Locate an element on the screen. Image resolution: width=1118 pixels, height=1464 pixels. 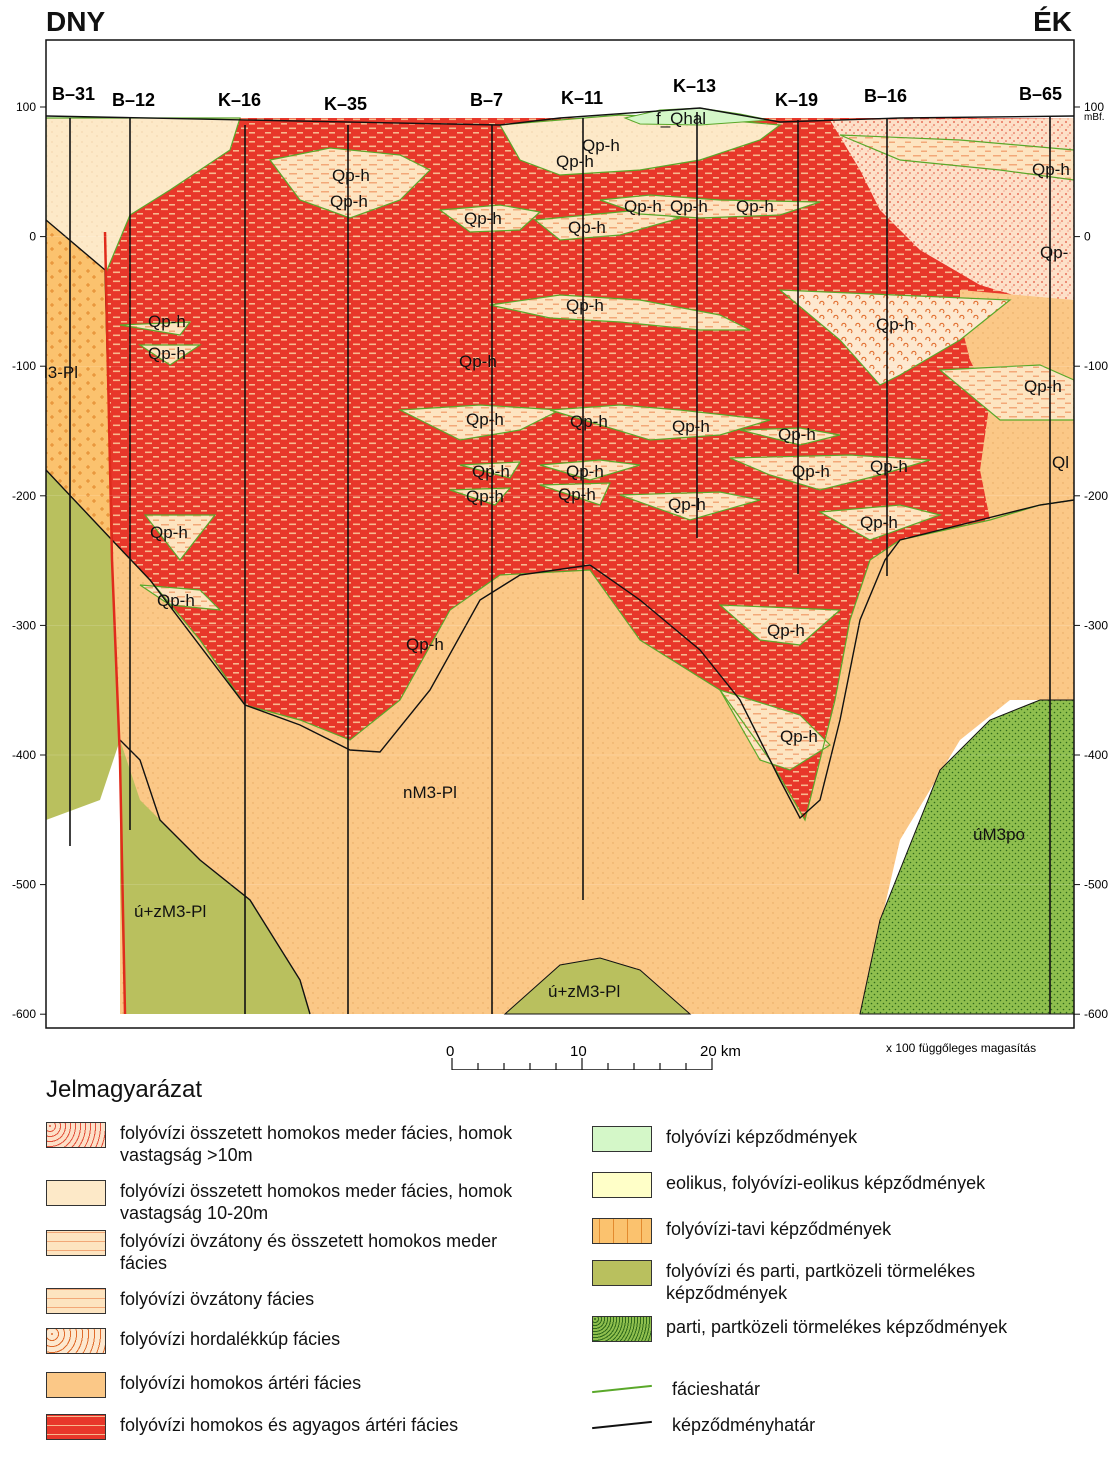
coastal-olive-center is located at coordinates (597, 986).